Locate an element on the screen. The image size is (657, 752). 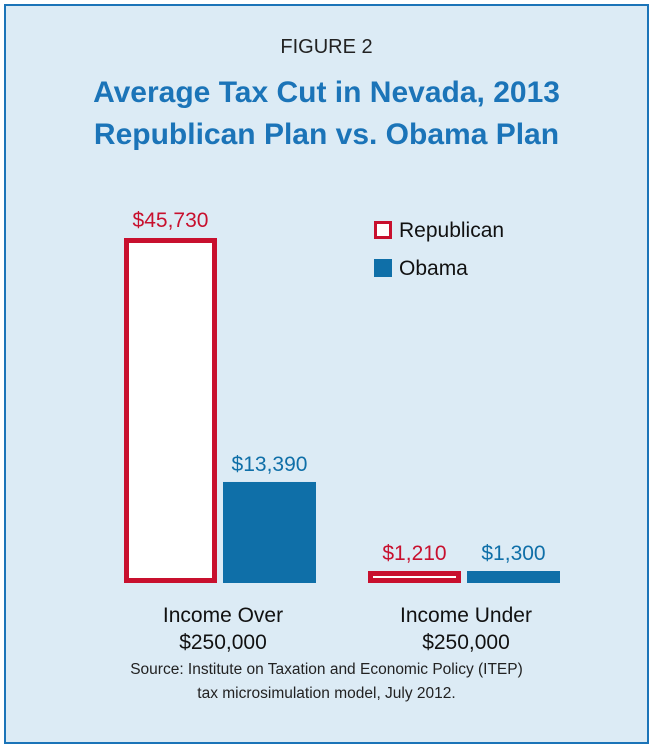
data-label-republican-over: $45,730 is located at coordinates (171, 220).